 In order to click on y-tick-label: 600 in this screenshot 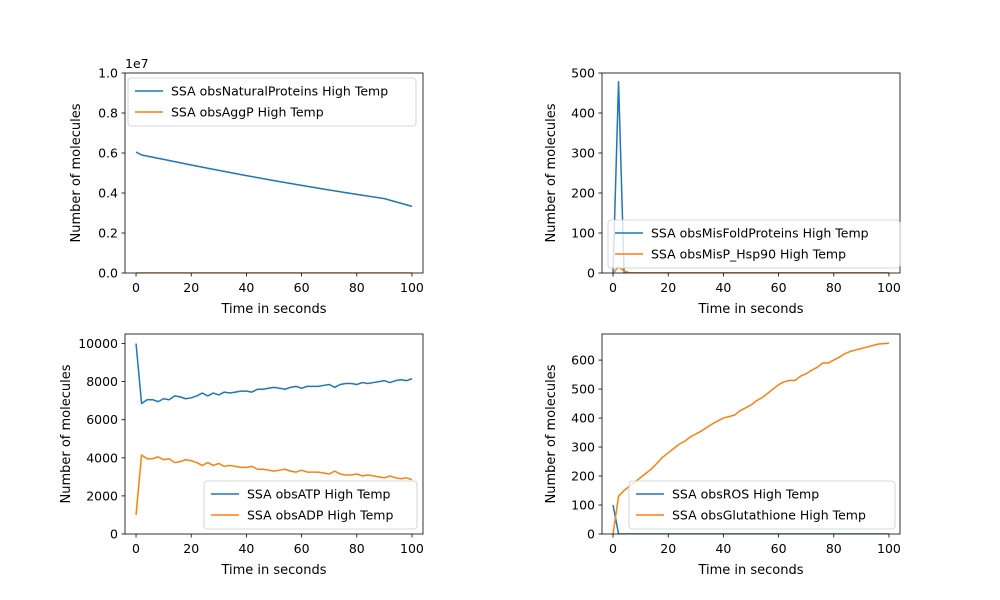, I will do `click(583, 360)`.